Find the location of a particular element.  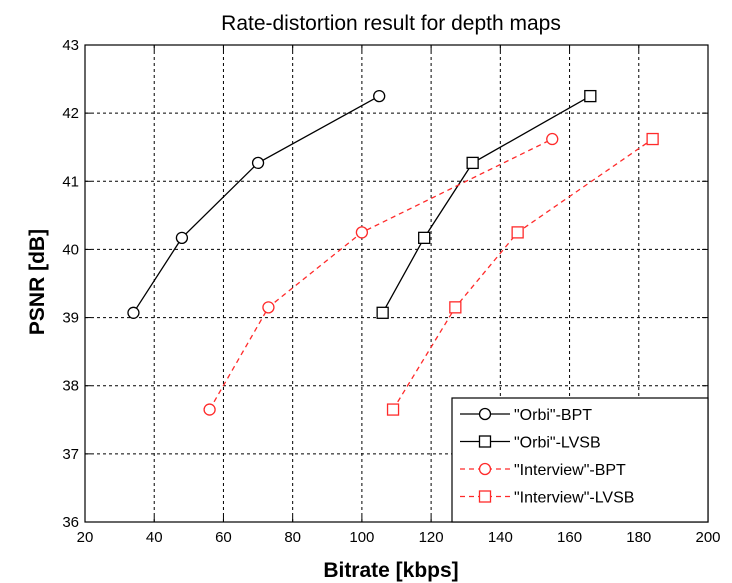

chart-title: Rate-distortion result for depth maps is located at coordinates (391, 23).